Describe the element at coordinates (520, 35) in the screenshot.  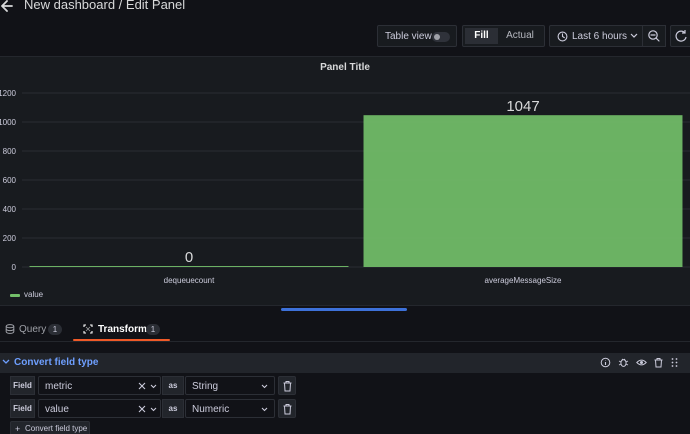
I see `actual-button: Actual` at that location.